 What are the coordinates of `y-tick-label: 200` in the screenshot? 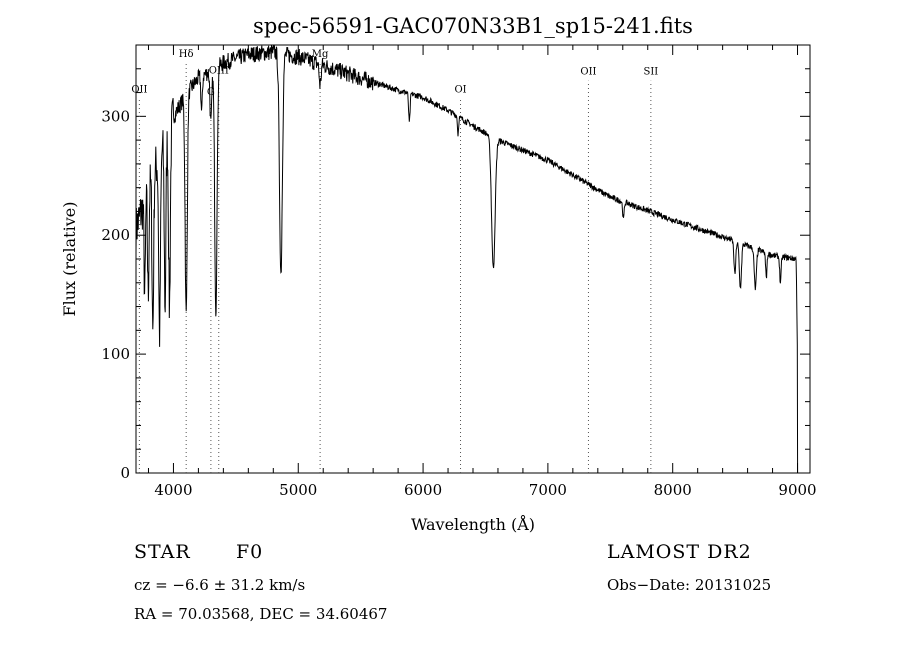 It's located at (115, 235).